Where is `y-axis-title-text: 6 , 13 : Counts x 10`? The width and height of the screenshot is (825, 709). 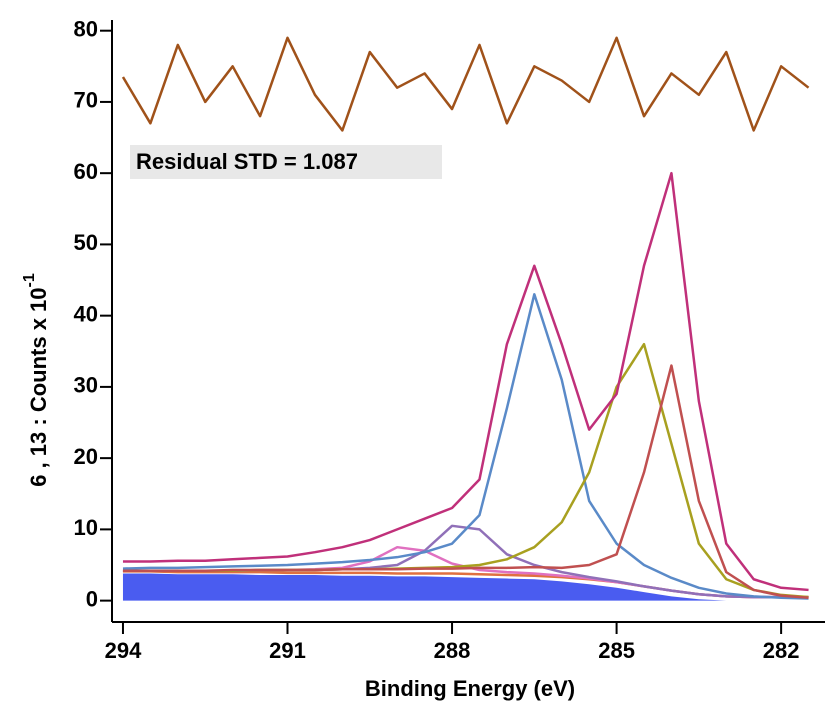 y-axis-title-text: 6 , 13 : Counts x 10 is located at coordinates (38, 386).